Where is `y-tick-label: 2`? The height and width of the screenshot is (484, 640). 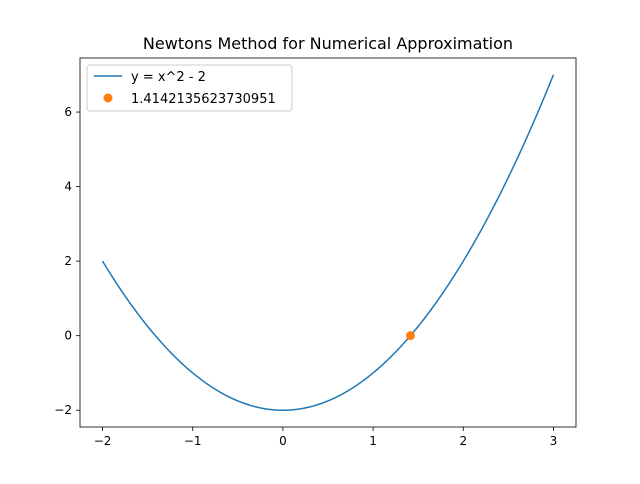
y-tick-label: 2 is located at coordinates (68, 261).